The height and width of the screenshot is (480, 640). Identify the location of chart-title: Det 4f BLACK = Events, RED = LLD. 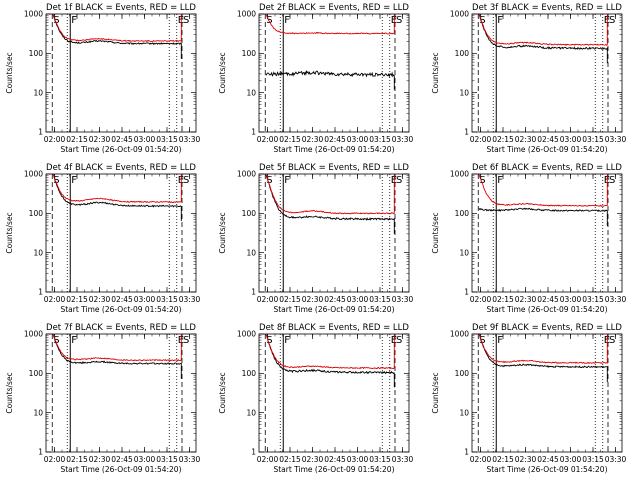
(121, 168).